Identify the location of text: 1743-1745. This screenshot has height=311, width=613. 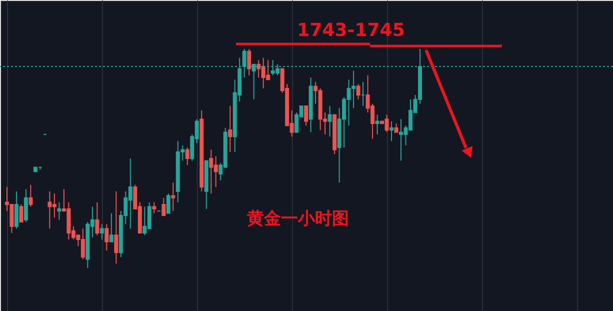
(351, 30).